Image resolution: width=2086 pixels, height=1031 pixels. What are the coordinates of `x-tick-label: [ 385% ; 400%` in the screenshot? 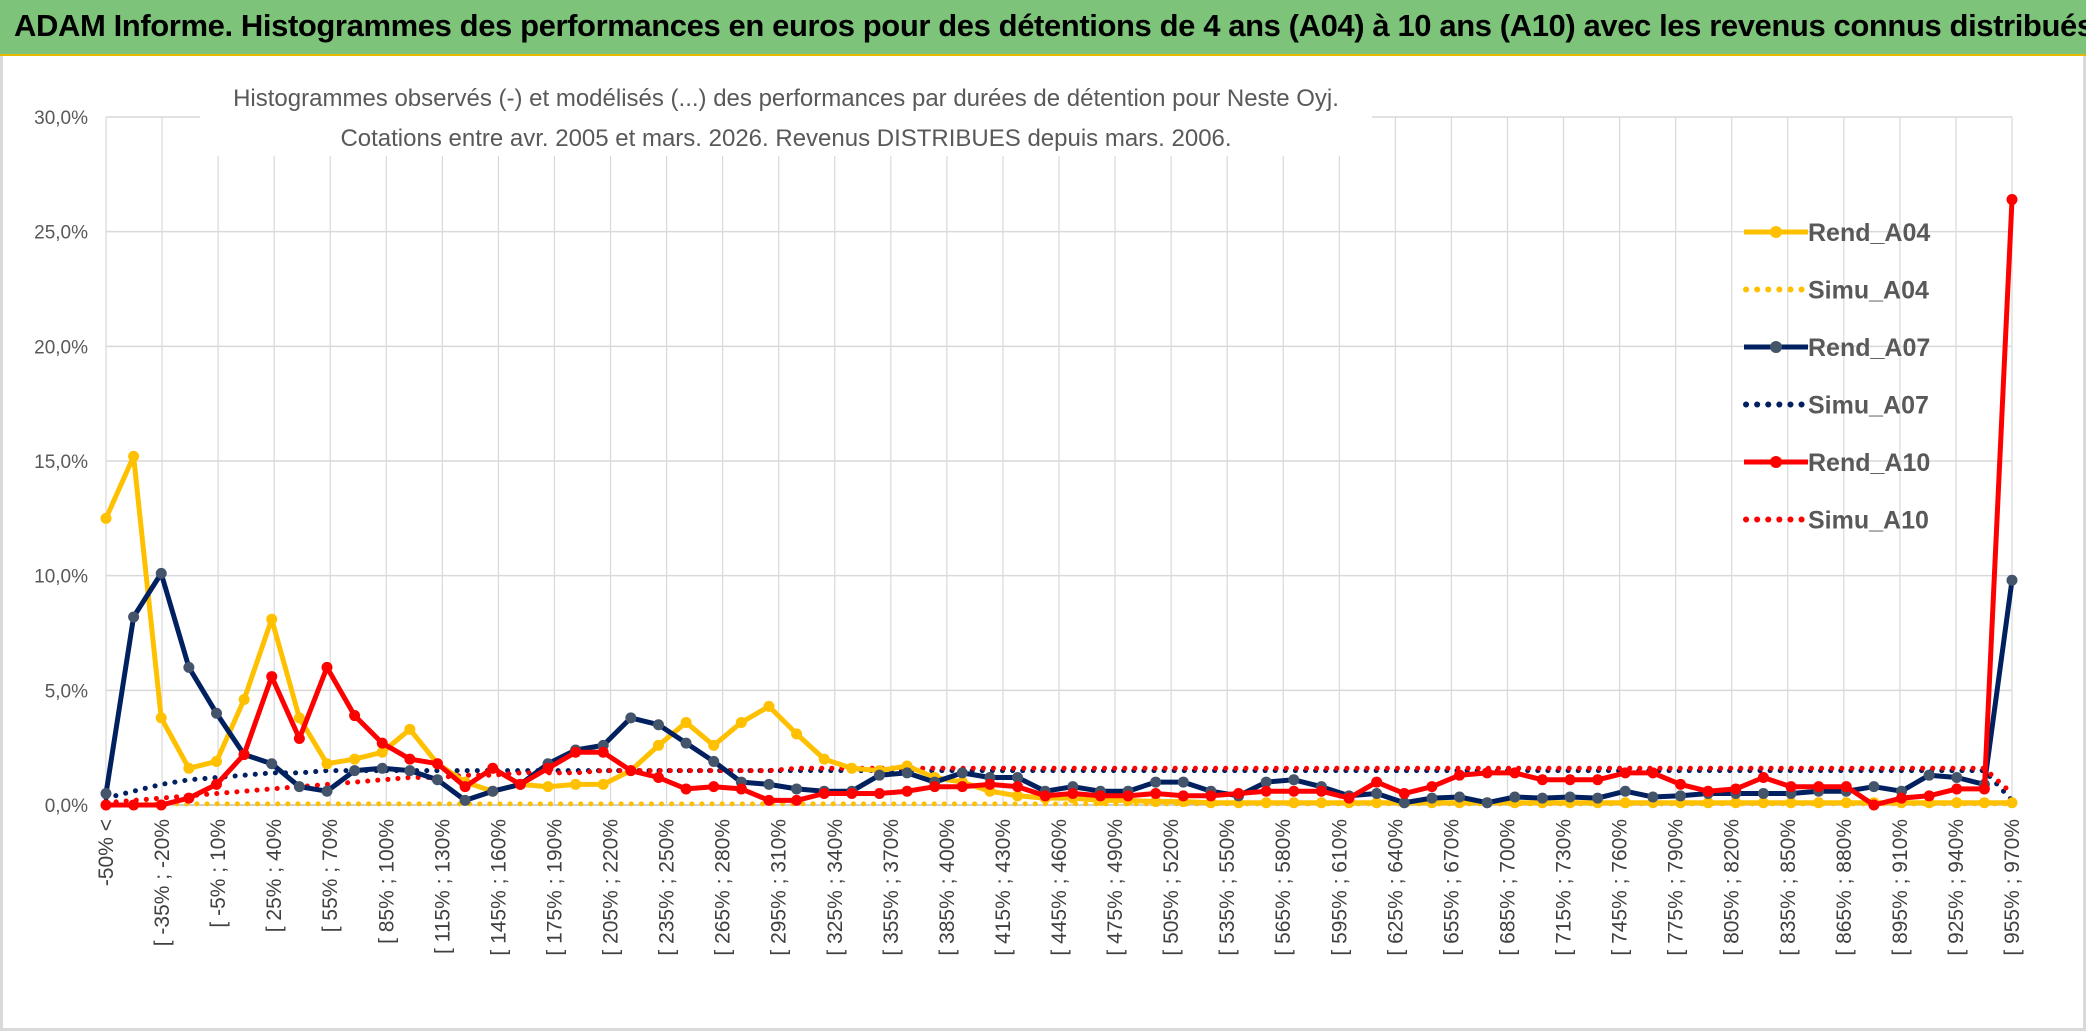 It's located at (947, 887).